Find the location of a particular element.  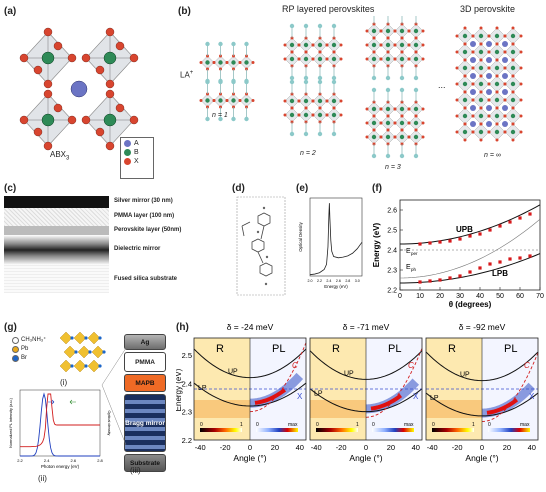

f-ytick: 2.3 is located at coordinates (392, 271).